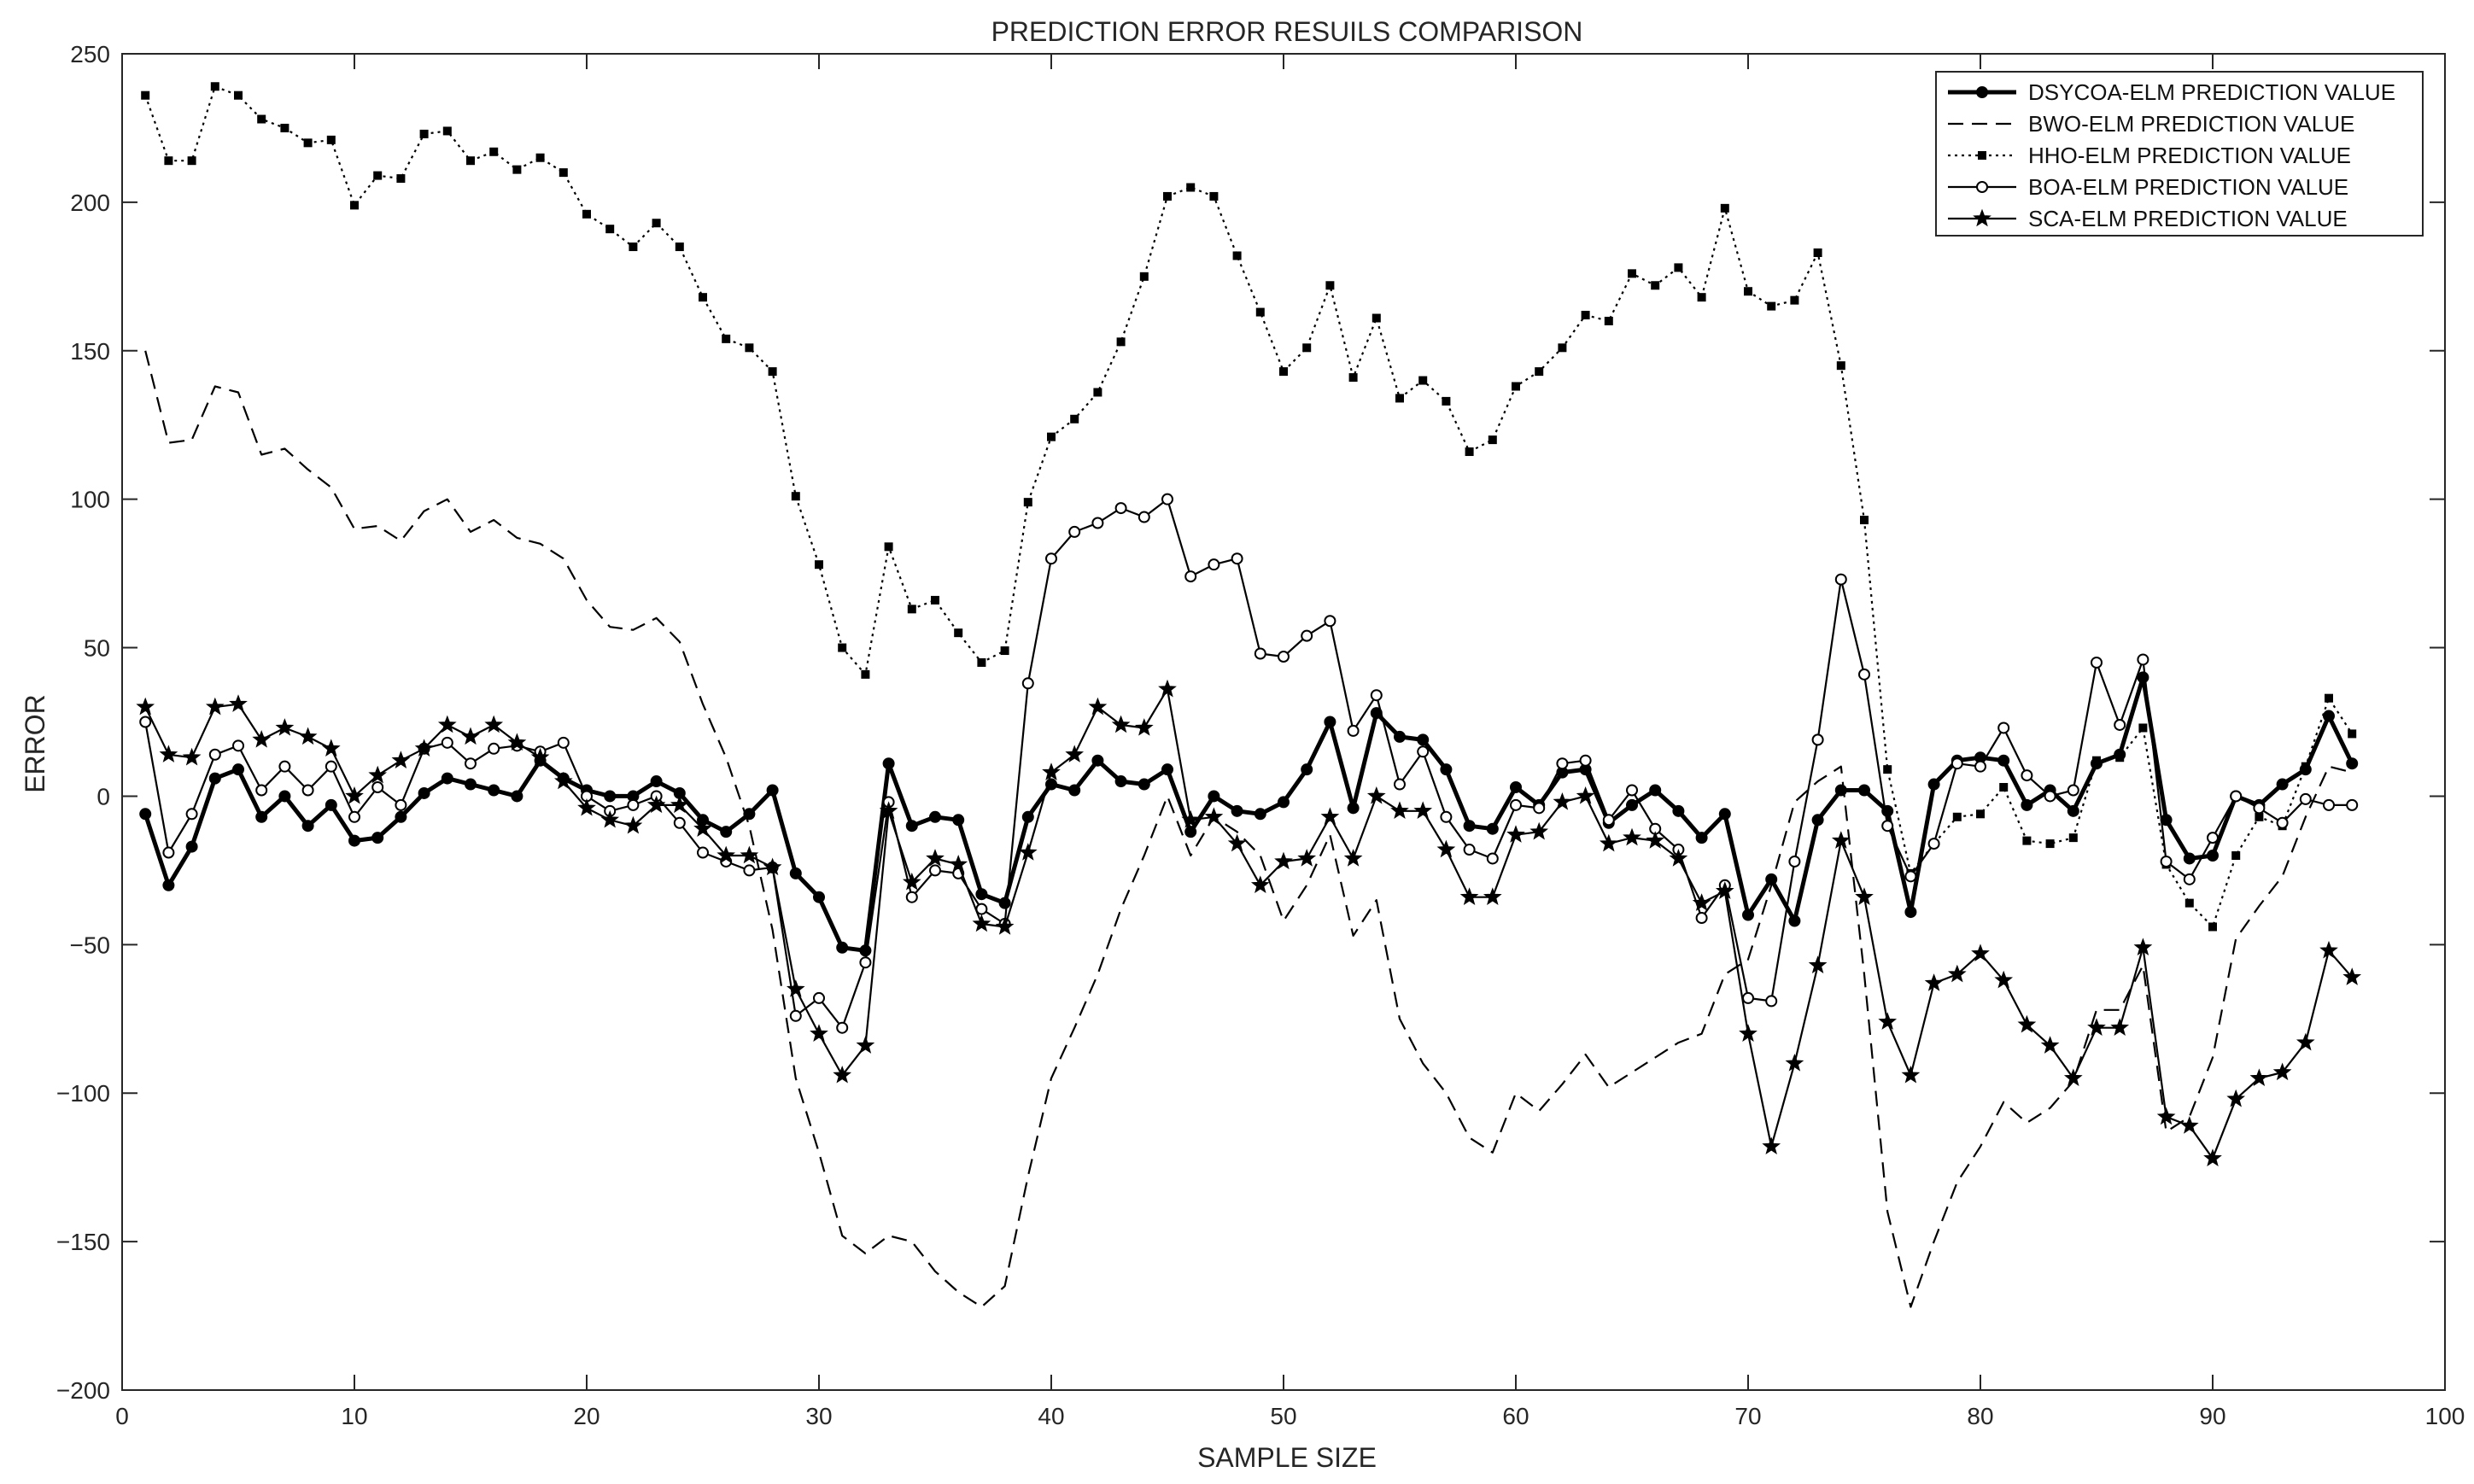 The height and width of the screenshot is (1484, 2474). I want to click on legend-label-2: BWO-ELM PREDICTION VALUE, so click(2191, 124).